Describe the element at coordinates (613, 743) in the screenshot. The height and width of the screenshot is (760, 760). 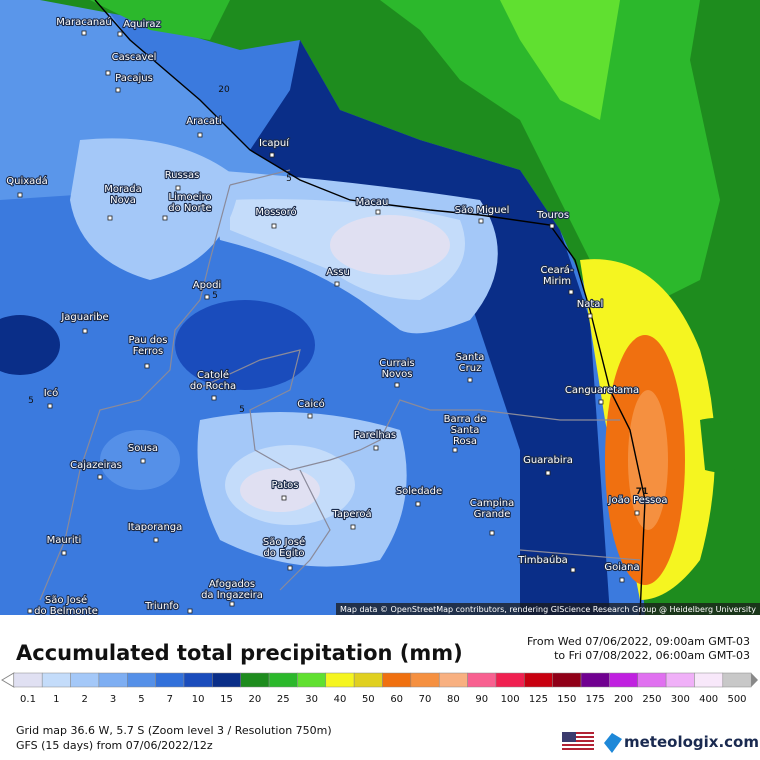
I see `logo-icon` at that location.